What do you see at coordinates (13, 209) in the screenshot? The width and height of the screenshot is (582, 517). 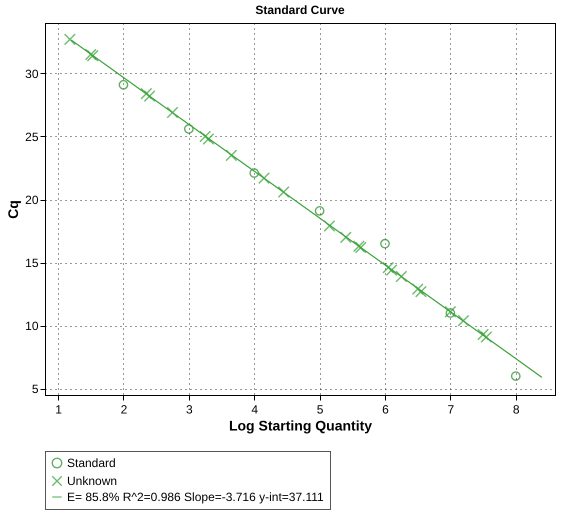 I see `y-axis-title: Cq` at bounding box center [13, 209].